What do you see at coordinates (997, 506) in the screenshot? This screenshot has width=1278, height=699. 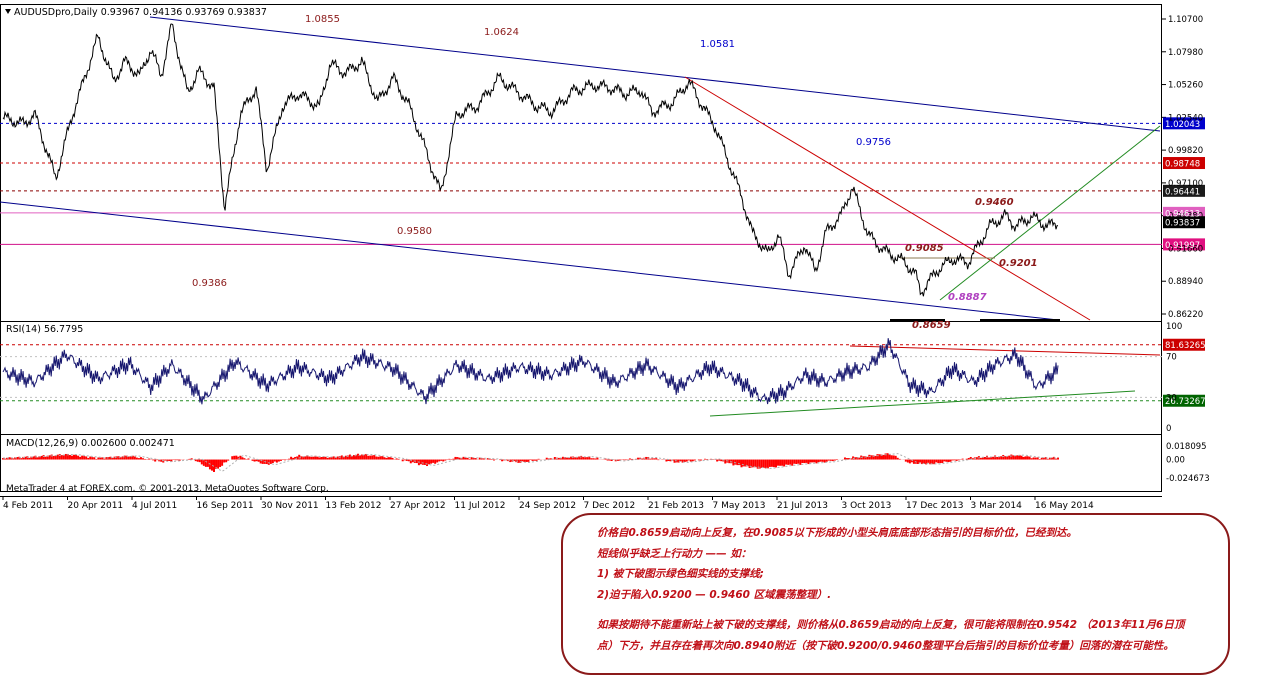 I see `x-axis-tick-label: 3 Mar 2014` at bounding box center [997, 506].